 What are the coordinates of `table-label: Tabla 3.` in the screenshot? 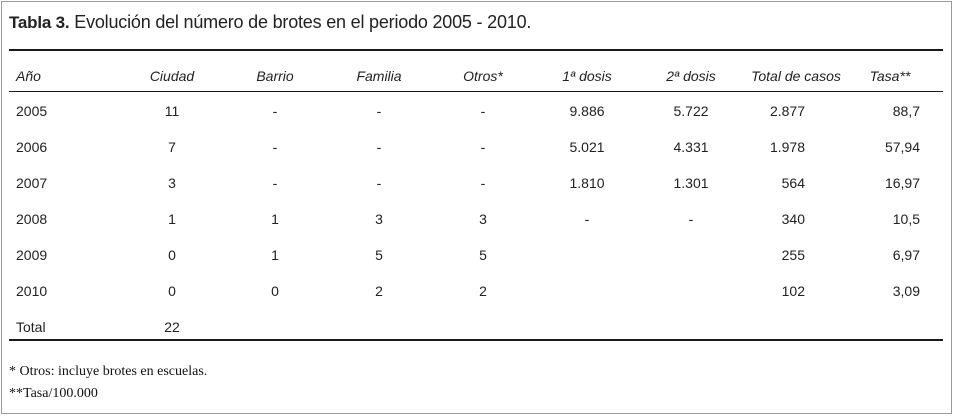 It's located at (39, 22).